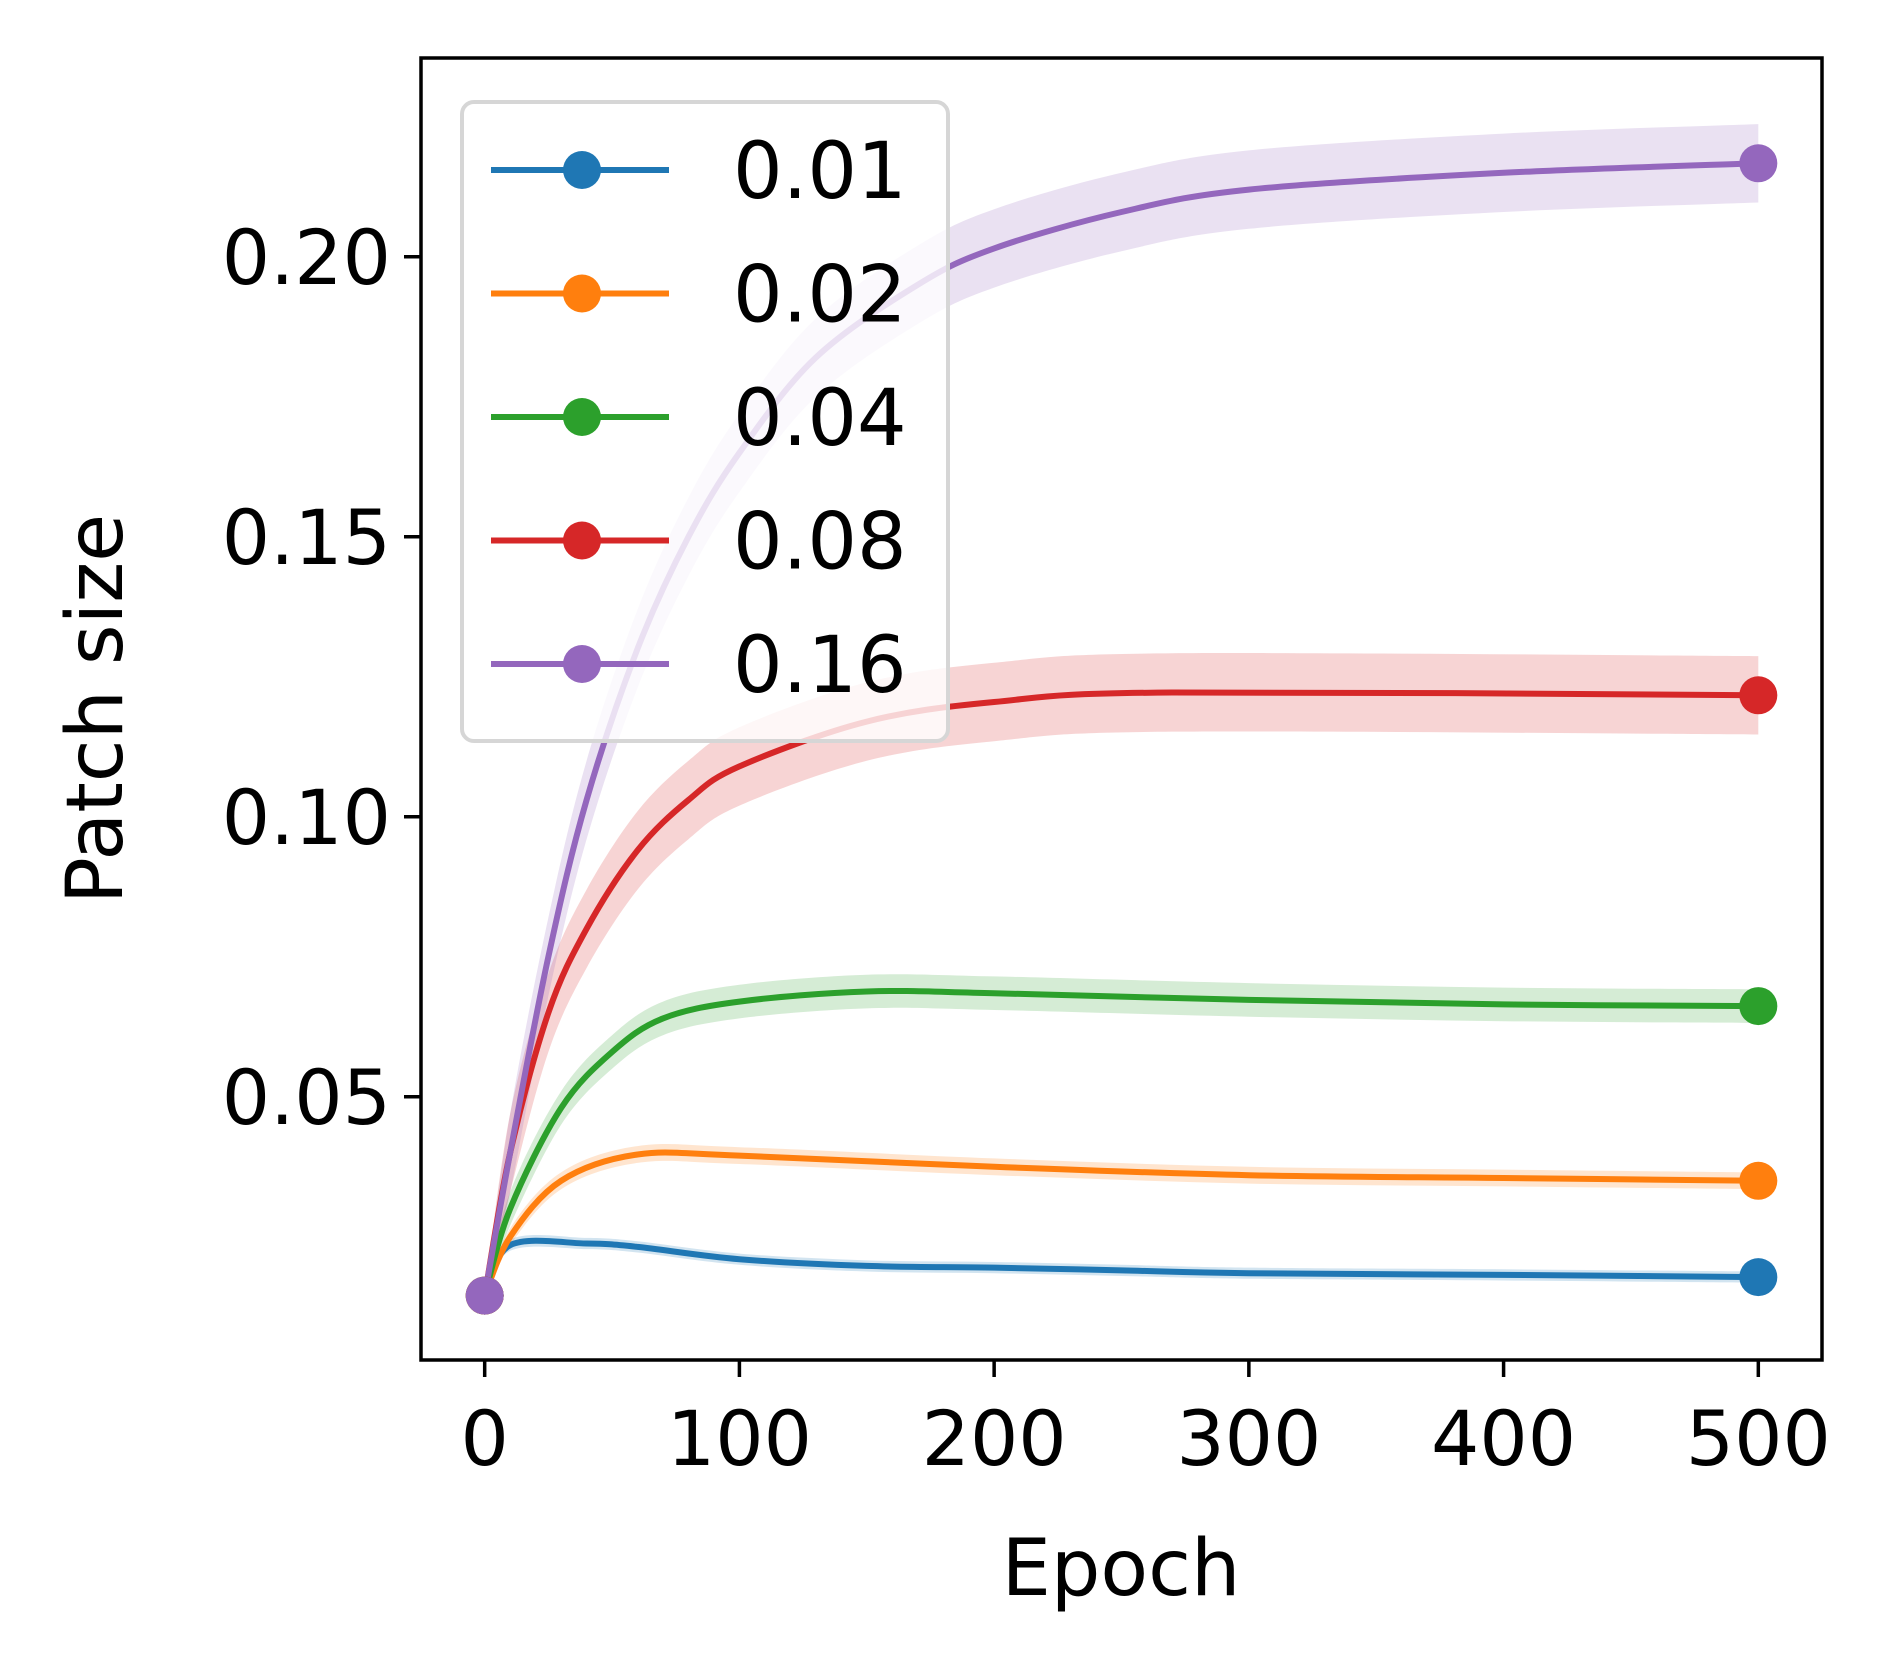 Image resolution: width=1891 pixels, height=1667 pixels. Describe the element at coordinates (1758, 1180) in the screenshot. I see `marker-0.02-end` at that location.